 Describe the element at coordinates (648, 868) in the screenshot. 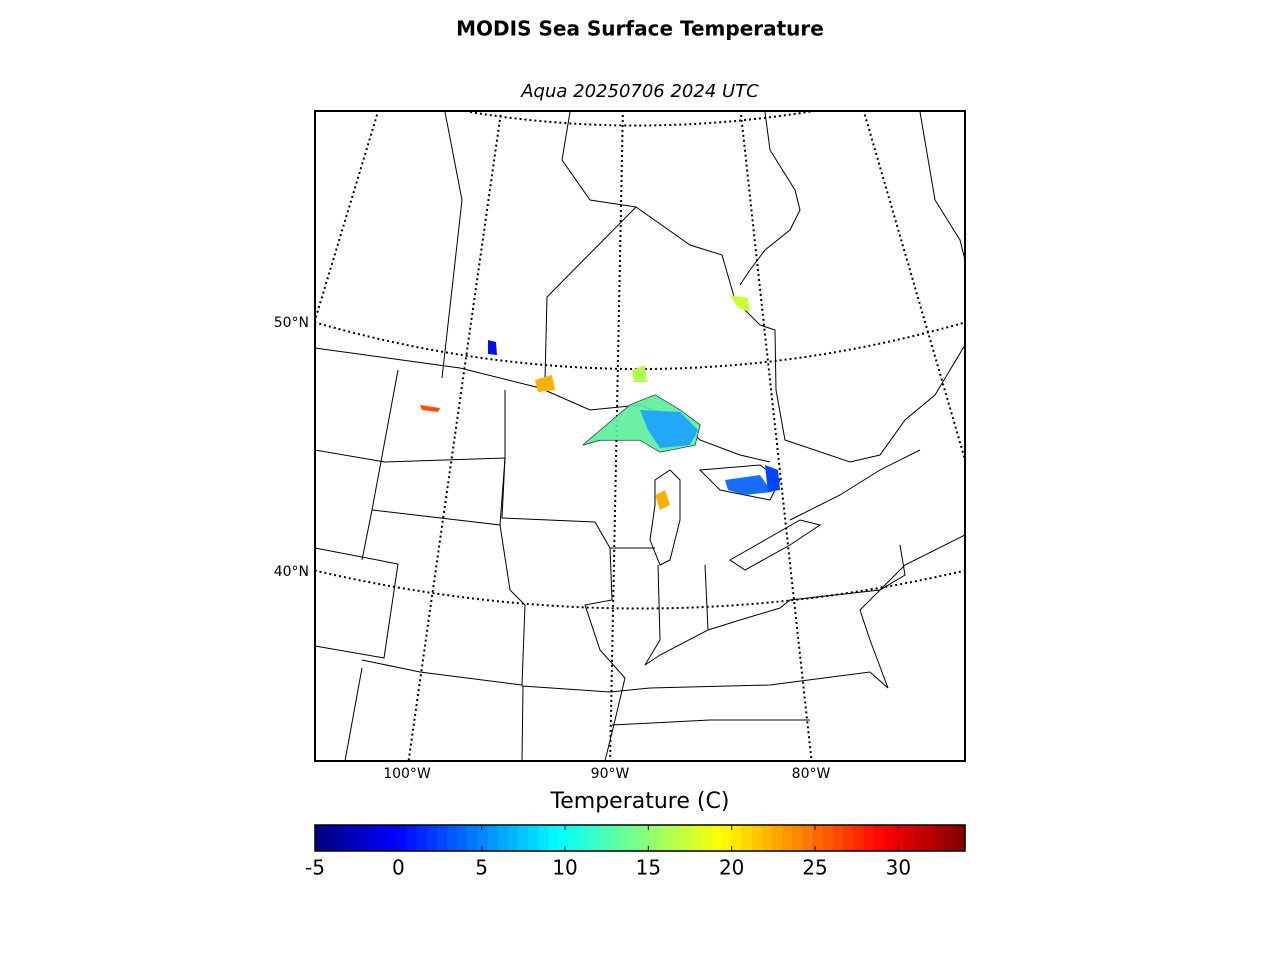

I see `colorbar-tick-label: 15` at that location.